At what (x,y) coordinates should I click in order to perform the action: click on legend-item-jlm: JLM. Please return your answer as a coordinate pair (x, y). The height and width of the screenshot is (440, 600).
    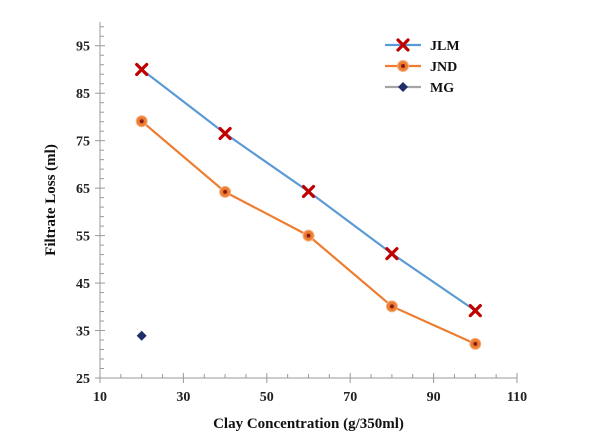
    Looking at the image, I should click on (422, 46).